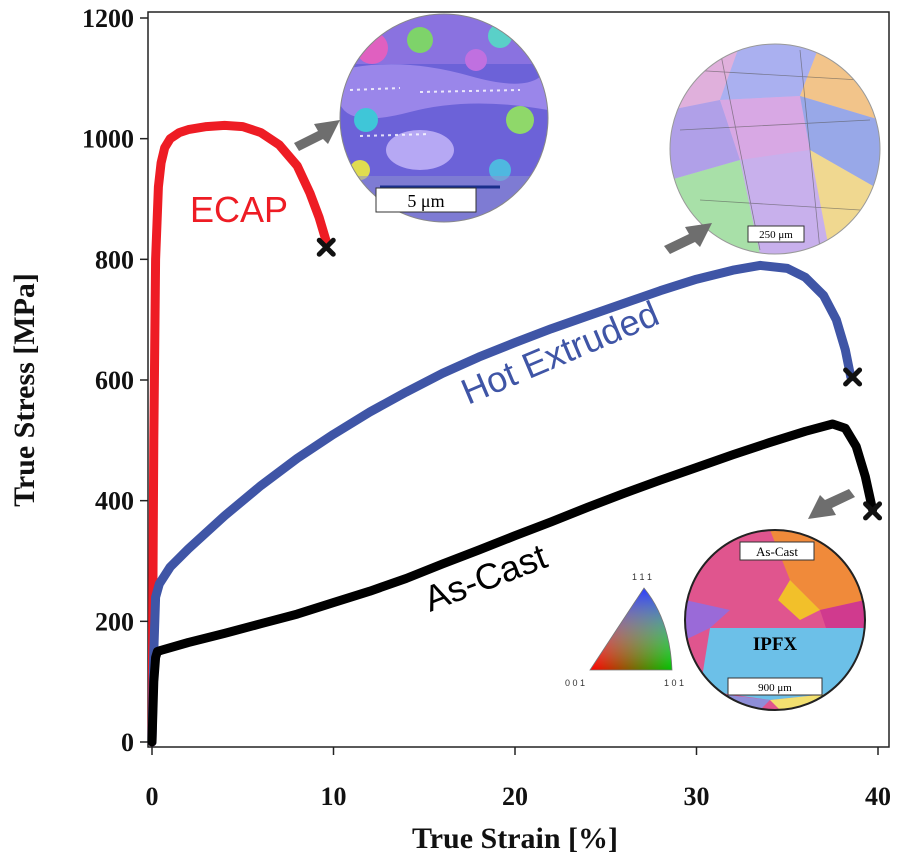  Describe the element at coordinates (697, 796) in the screenshot. I see `x-tick-label: 30` at that location.